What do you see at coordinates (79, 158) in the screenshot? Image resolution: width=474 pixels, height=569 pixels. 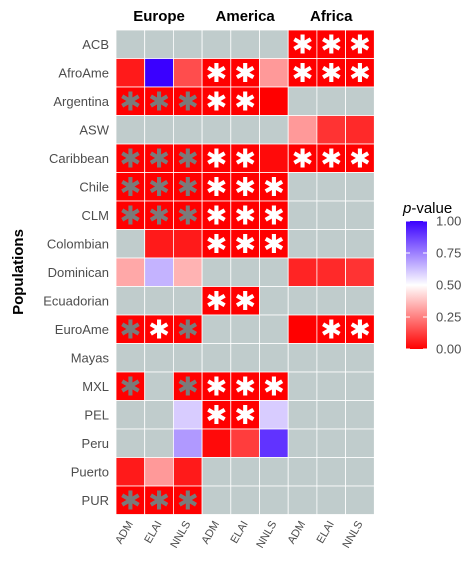 I see `row-label-caribbean: Caribbean` at bounding box center [79, 158].